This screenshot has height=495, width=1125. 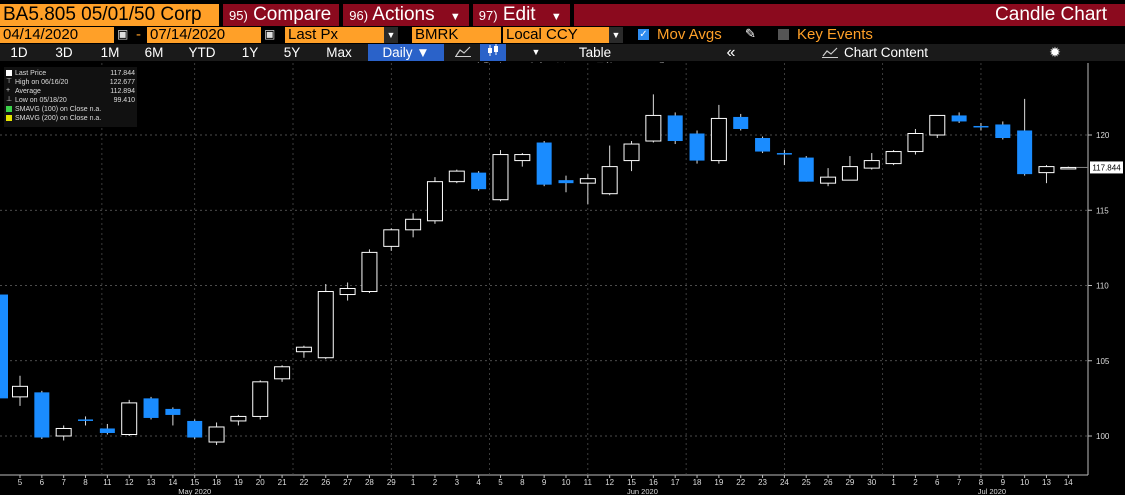 What do you see at coordinates (292, 52) in the screenshot?
I see `range-button-5y: 5Y` at bounding box center [292, 52].